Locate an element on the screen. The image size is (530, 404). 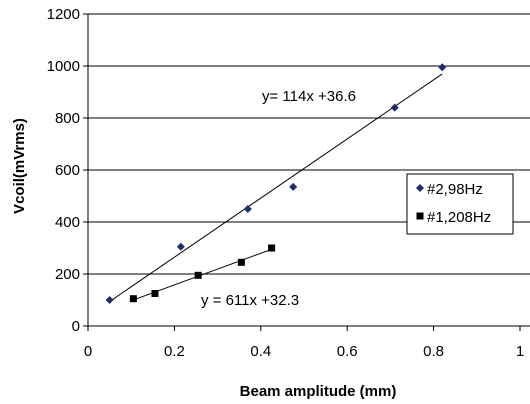
y-tick-label: 600 is located at coordinates (67, 170).